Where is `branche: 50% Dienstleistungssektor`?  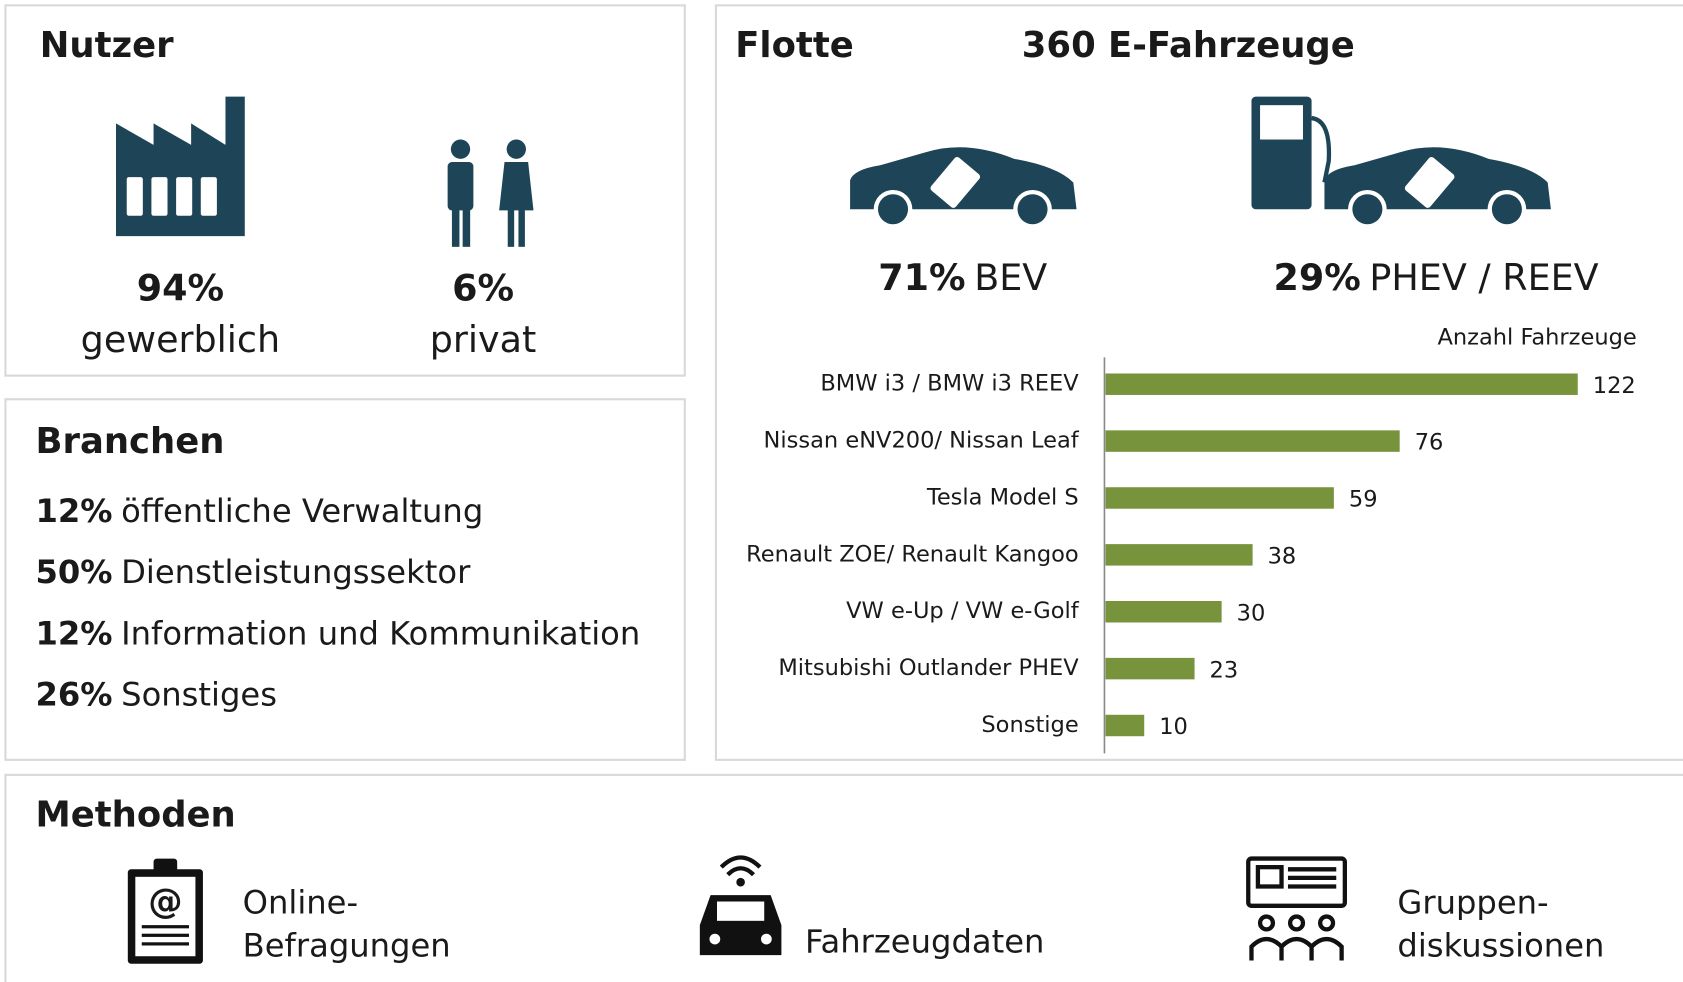 branche: 50% Dienstleistungssektor is located at coordinates (254, 572).